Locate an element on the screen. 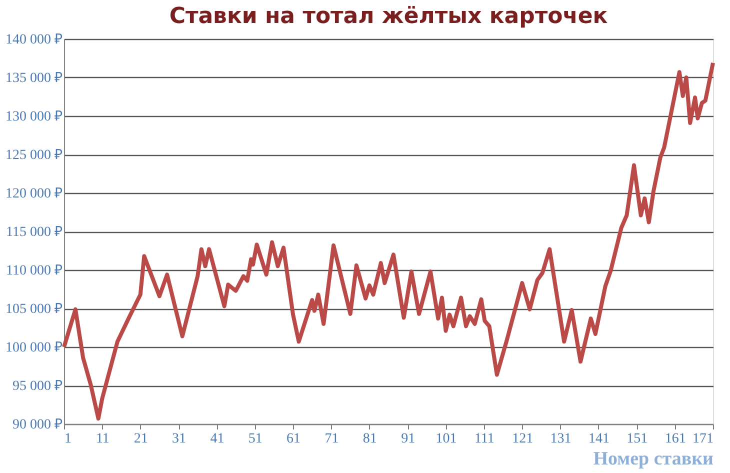 The height and width of the screenshot is (473, 730). y-tick-label: 130 000 ₽ is located at coordinates (34, 117).